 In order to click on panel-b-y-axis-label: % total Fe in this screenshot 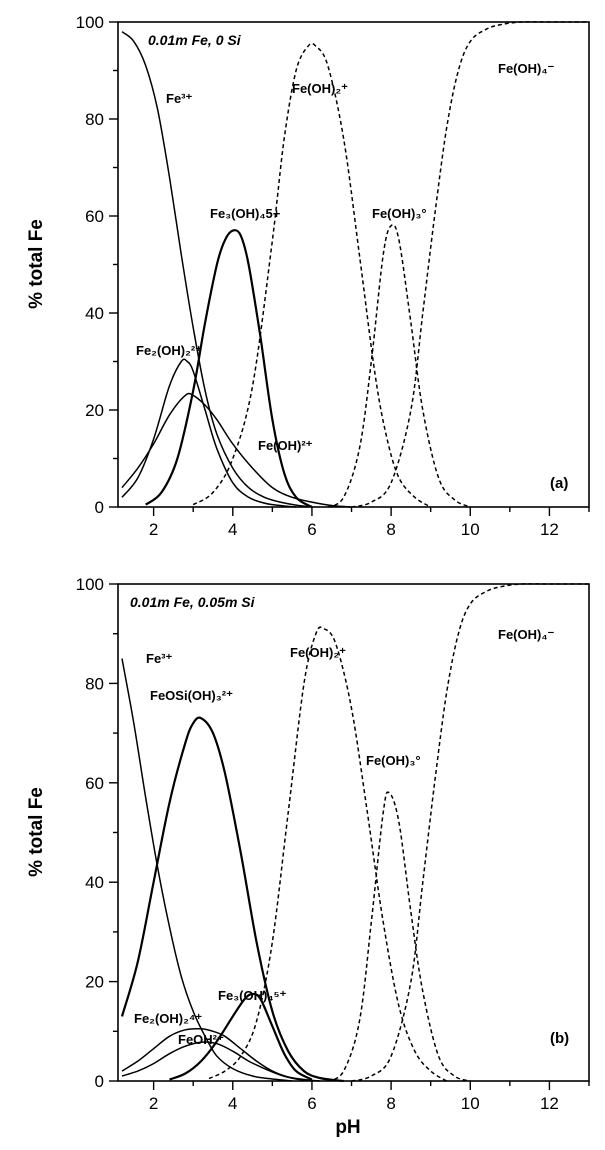, I will do `click(36, 832)`.